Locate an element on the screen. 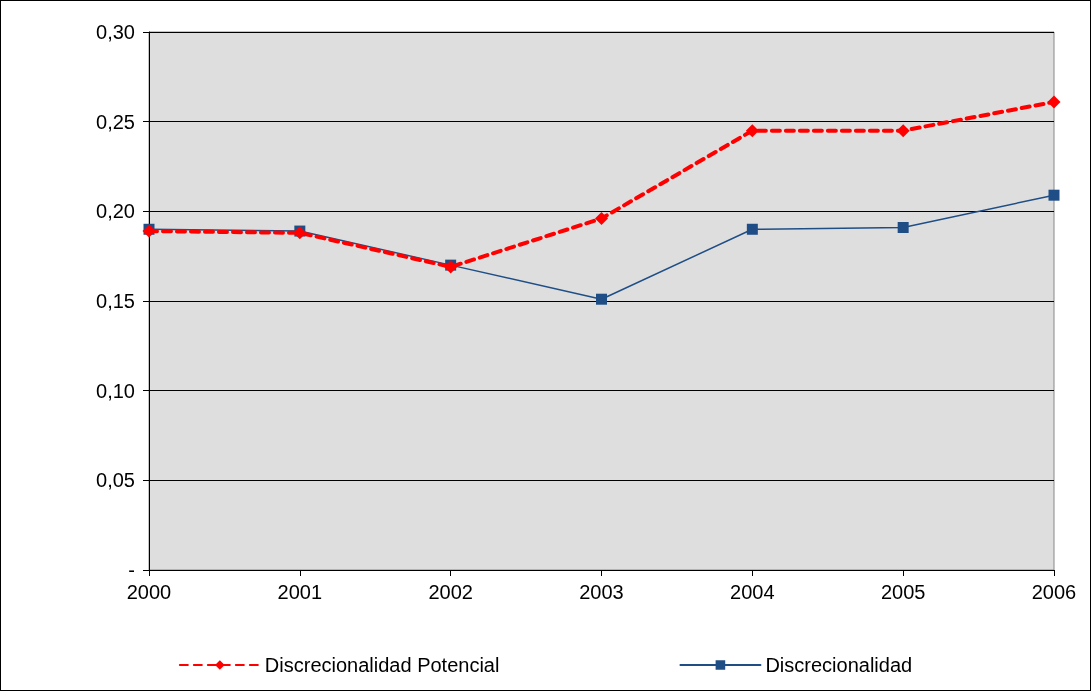 This screenshot has height=691, width=1091. x-tick-label: 2004 is located at coordinates (752, 592).